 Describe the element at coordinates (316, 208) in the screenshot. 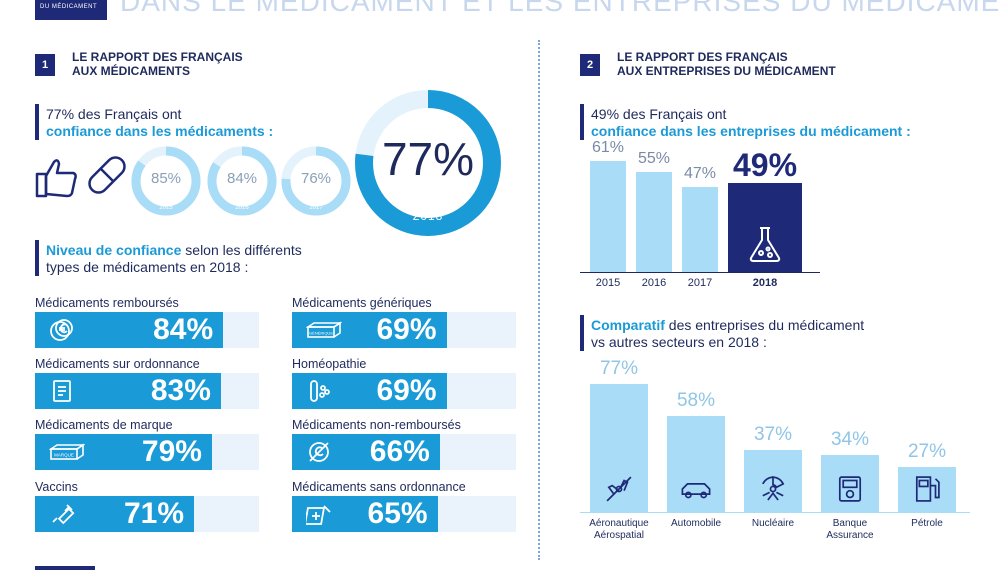

I see `ring-year: 2017` at that location.